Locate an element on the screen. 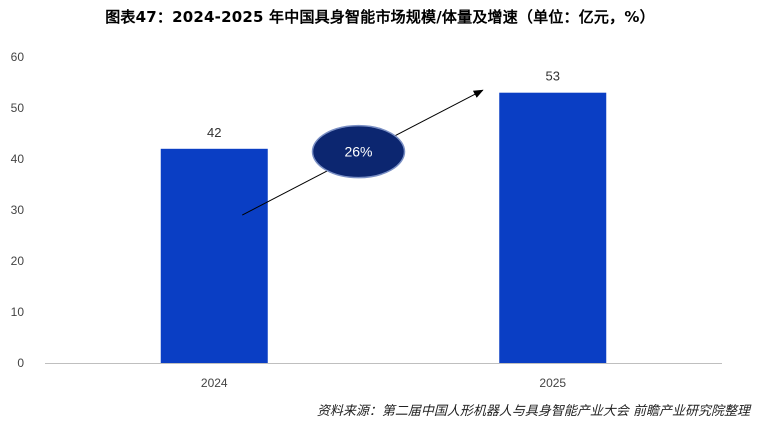 Image resolution: width=760 pixels, height=440 pixels. y-axis-tick-labels: 0 10 20 30 40 50 60 is located at coordinates (18, 210).